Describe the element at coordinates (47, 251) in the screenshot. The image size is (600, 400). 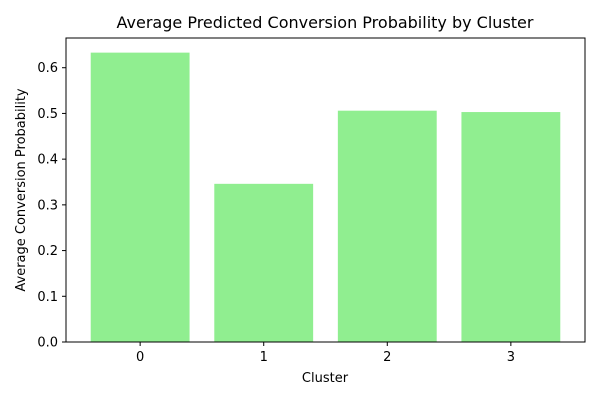
I see `y-tick-label: 0.2` at that location.